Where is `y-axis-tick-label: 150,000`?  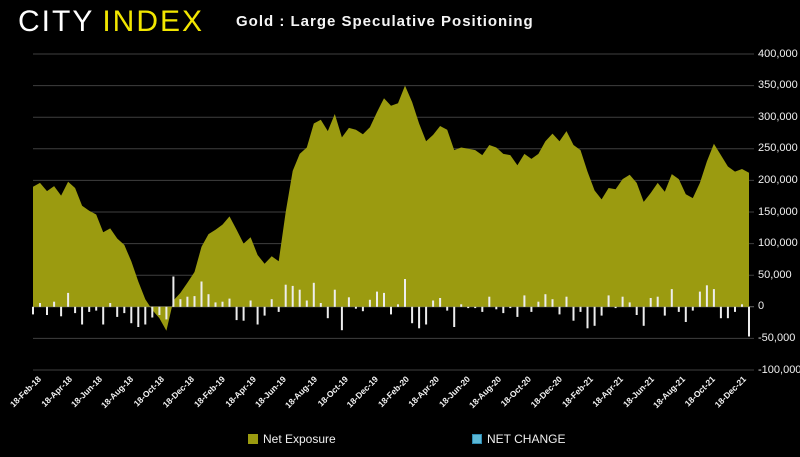 y-axis-tick-label: 150,000 is located at coordinates (778, 211).